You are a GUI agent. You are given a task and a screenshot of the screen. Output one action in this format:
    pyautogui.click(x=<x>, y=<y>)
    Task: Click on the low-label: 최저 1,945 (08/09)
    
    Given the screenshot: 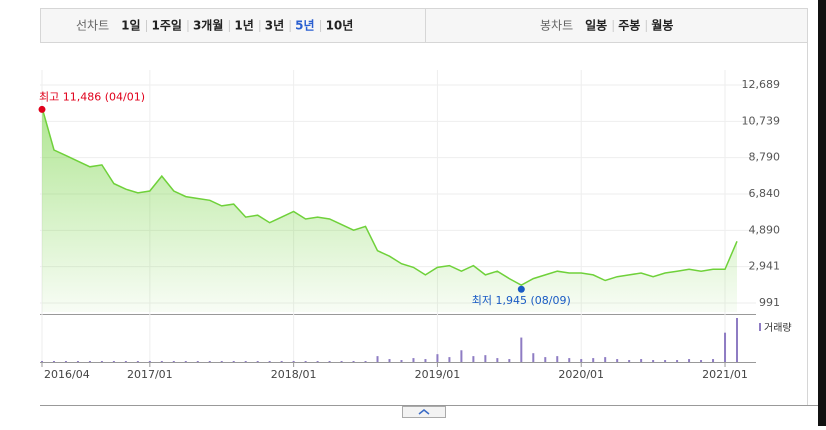 What is the action you would take?
    pyautogui.click(x=521, y=300)
    